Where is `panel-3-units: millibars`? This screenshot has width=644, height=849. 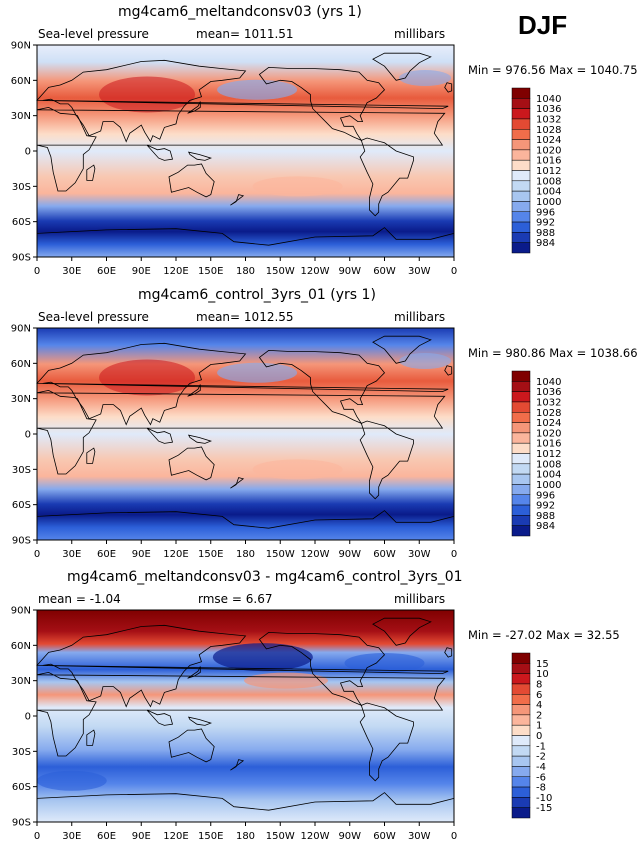 panel-3-units: millibars is located at coordinates (420, 599).